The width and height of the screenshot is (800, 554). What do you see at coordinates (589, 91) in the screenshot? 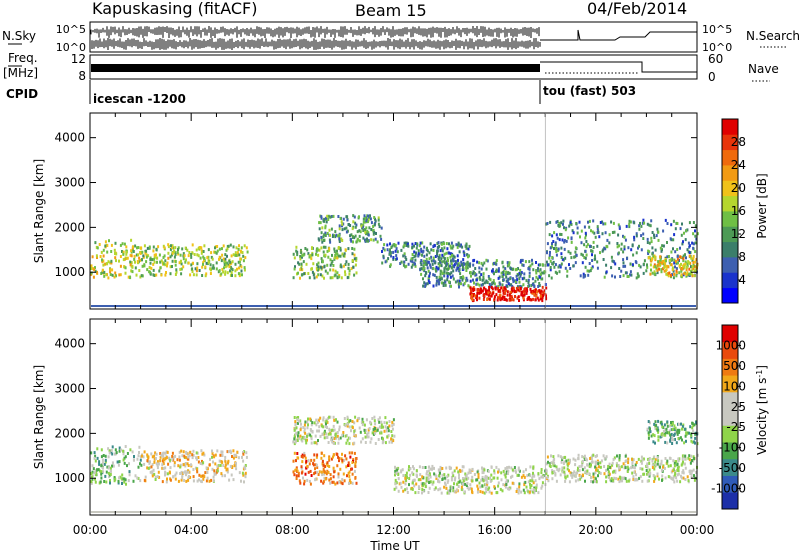
I see `cpid-segment-2: tou (fast) 503` at bounding box center [589, 91].